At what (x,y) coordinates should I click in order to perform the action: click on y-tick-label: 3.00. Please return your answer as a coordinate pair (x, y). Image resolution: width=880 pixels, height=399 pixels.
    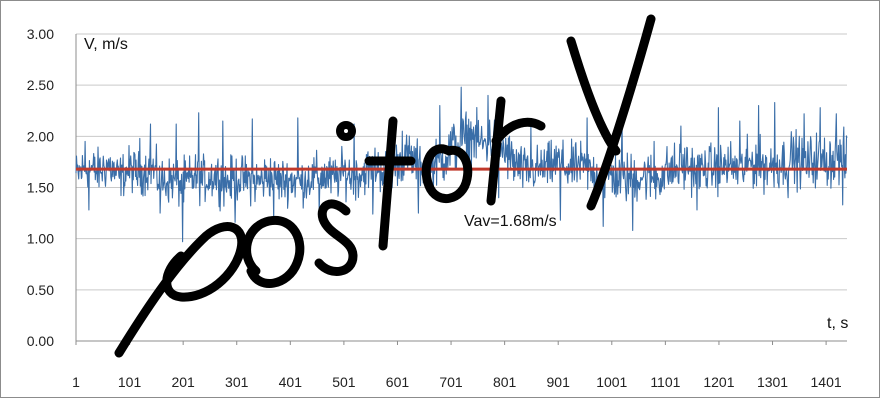
    Looking at the image, I should click on (40, 34).